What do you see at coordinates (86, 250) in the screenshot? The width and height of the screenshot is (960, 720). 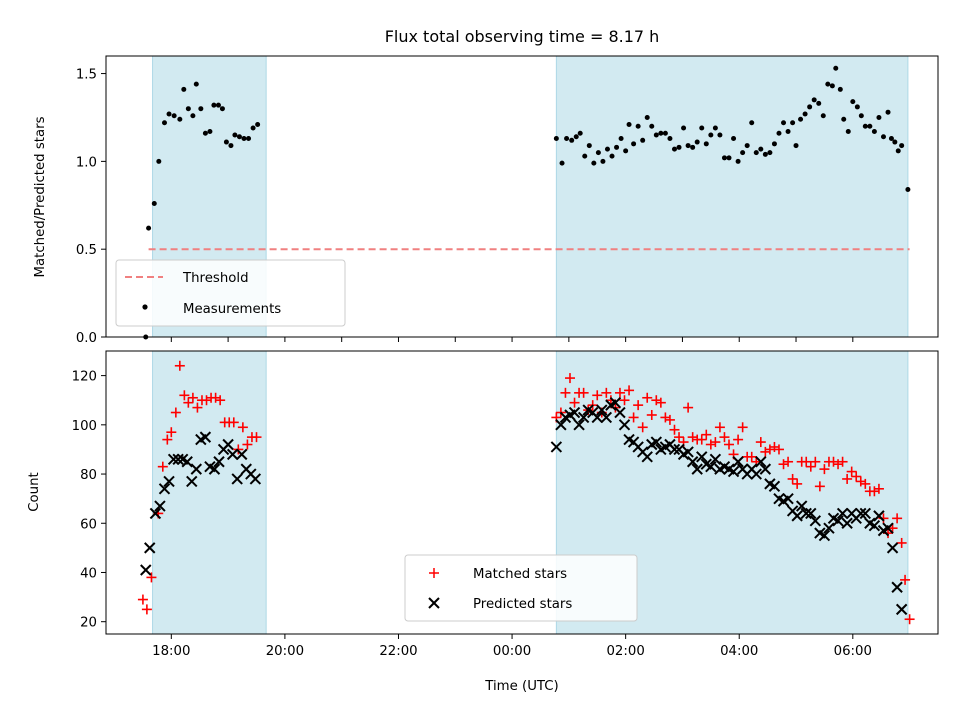 I see `y-tick-label: 0.5` at bounding box center [86, 250].